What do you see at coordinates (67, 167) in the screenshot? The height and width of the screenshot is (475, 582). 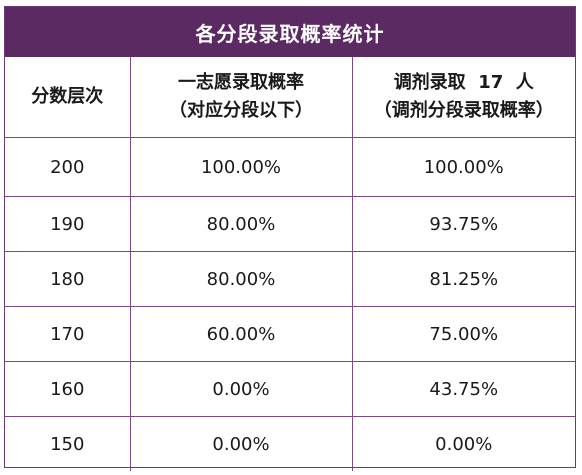 I see `score-cell: 200` at bounding box center [67, 167].